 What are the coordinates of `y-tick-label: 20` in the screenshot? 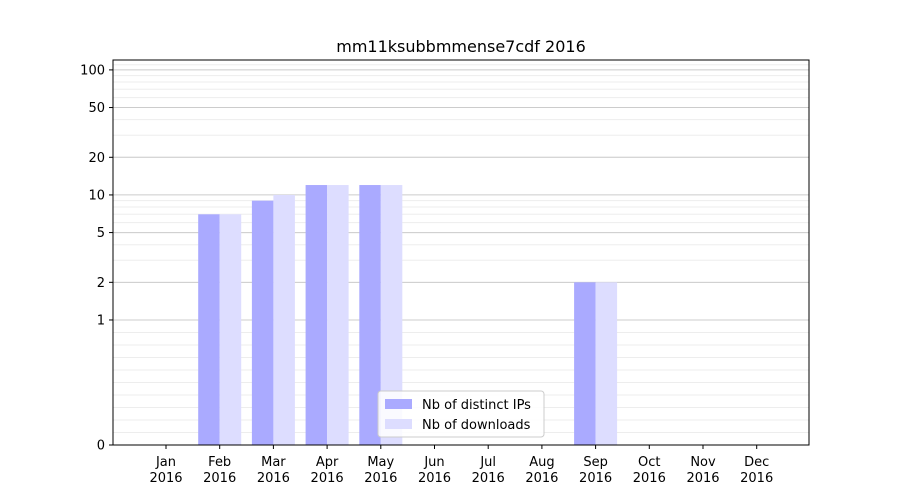 It's located at (96, 158).